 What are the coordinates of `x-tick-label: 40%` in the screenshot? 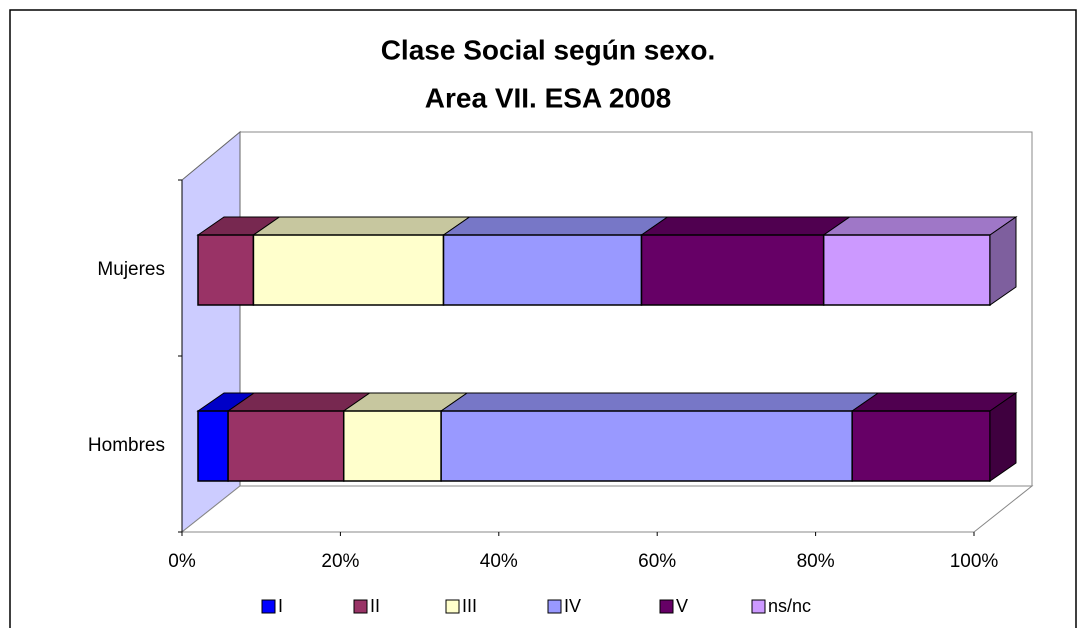 It's located at (499, 561).